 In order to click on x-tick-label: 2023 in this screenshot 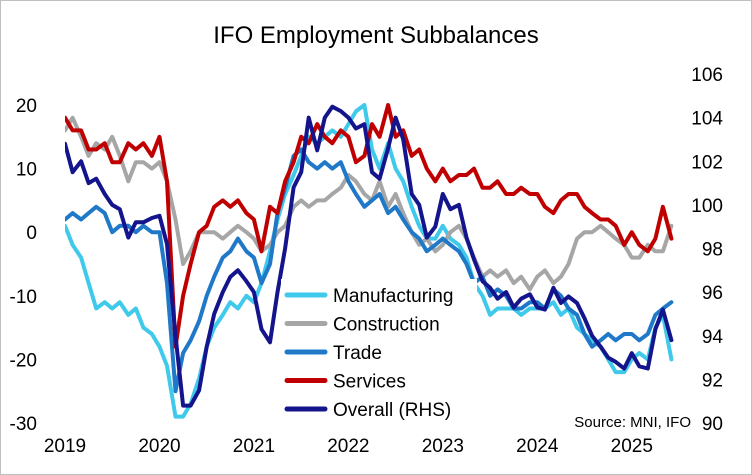, I will do `click(443, 446)`.